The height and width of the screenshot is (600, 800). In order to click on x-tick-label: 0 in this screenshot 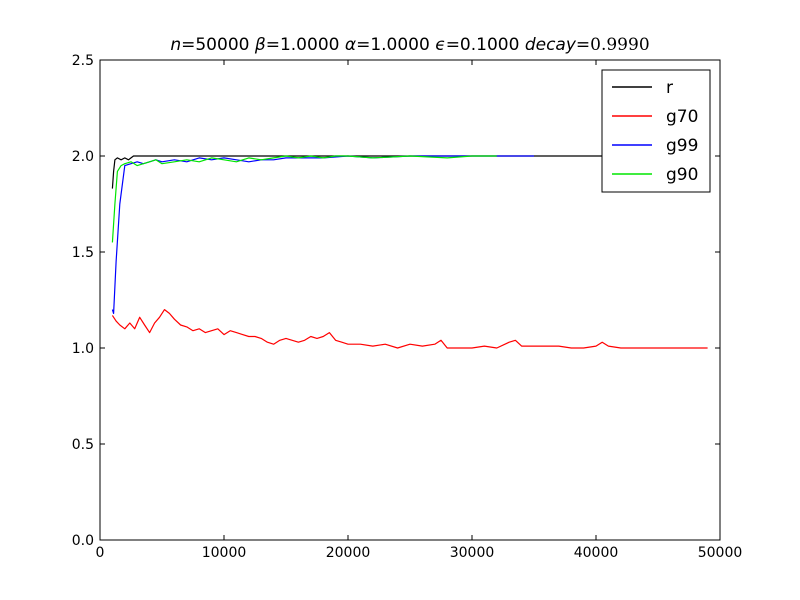, I will do `click(100, 553)`.